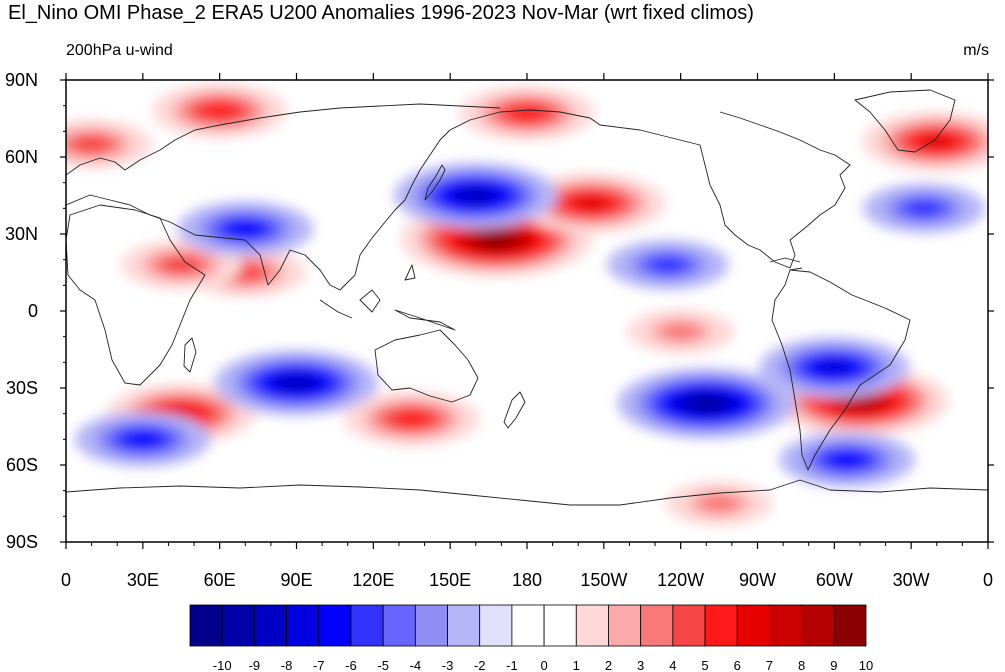 This screenshot has width=1005, height=672. I want to click on colorbar-label: 7, so click(769, 665).